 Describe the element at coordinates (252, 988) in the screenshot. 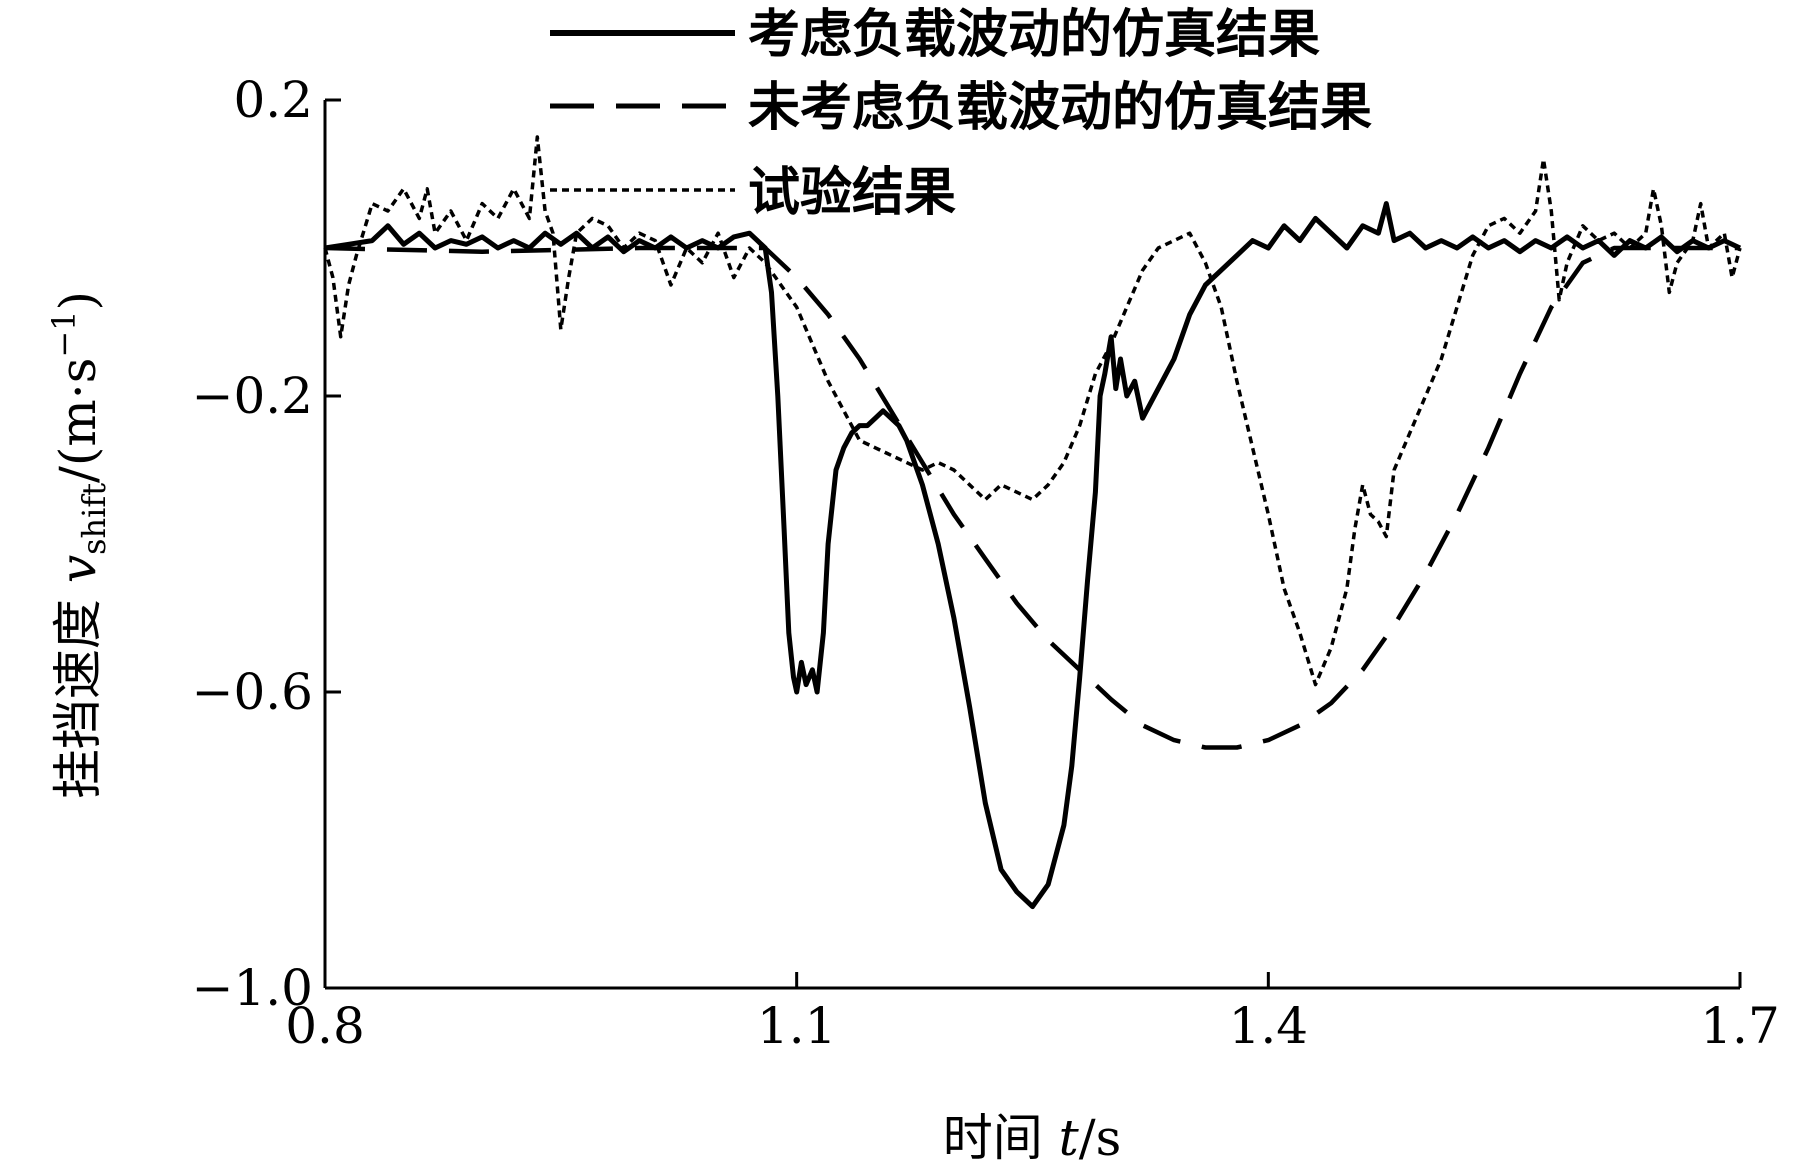

I see `y-tick-label: −1.0` at that location.